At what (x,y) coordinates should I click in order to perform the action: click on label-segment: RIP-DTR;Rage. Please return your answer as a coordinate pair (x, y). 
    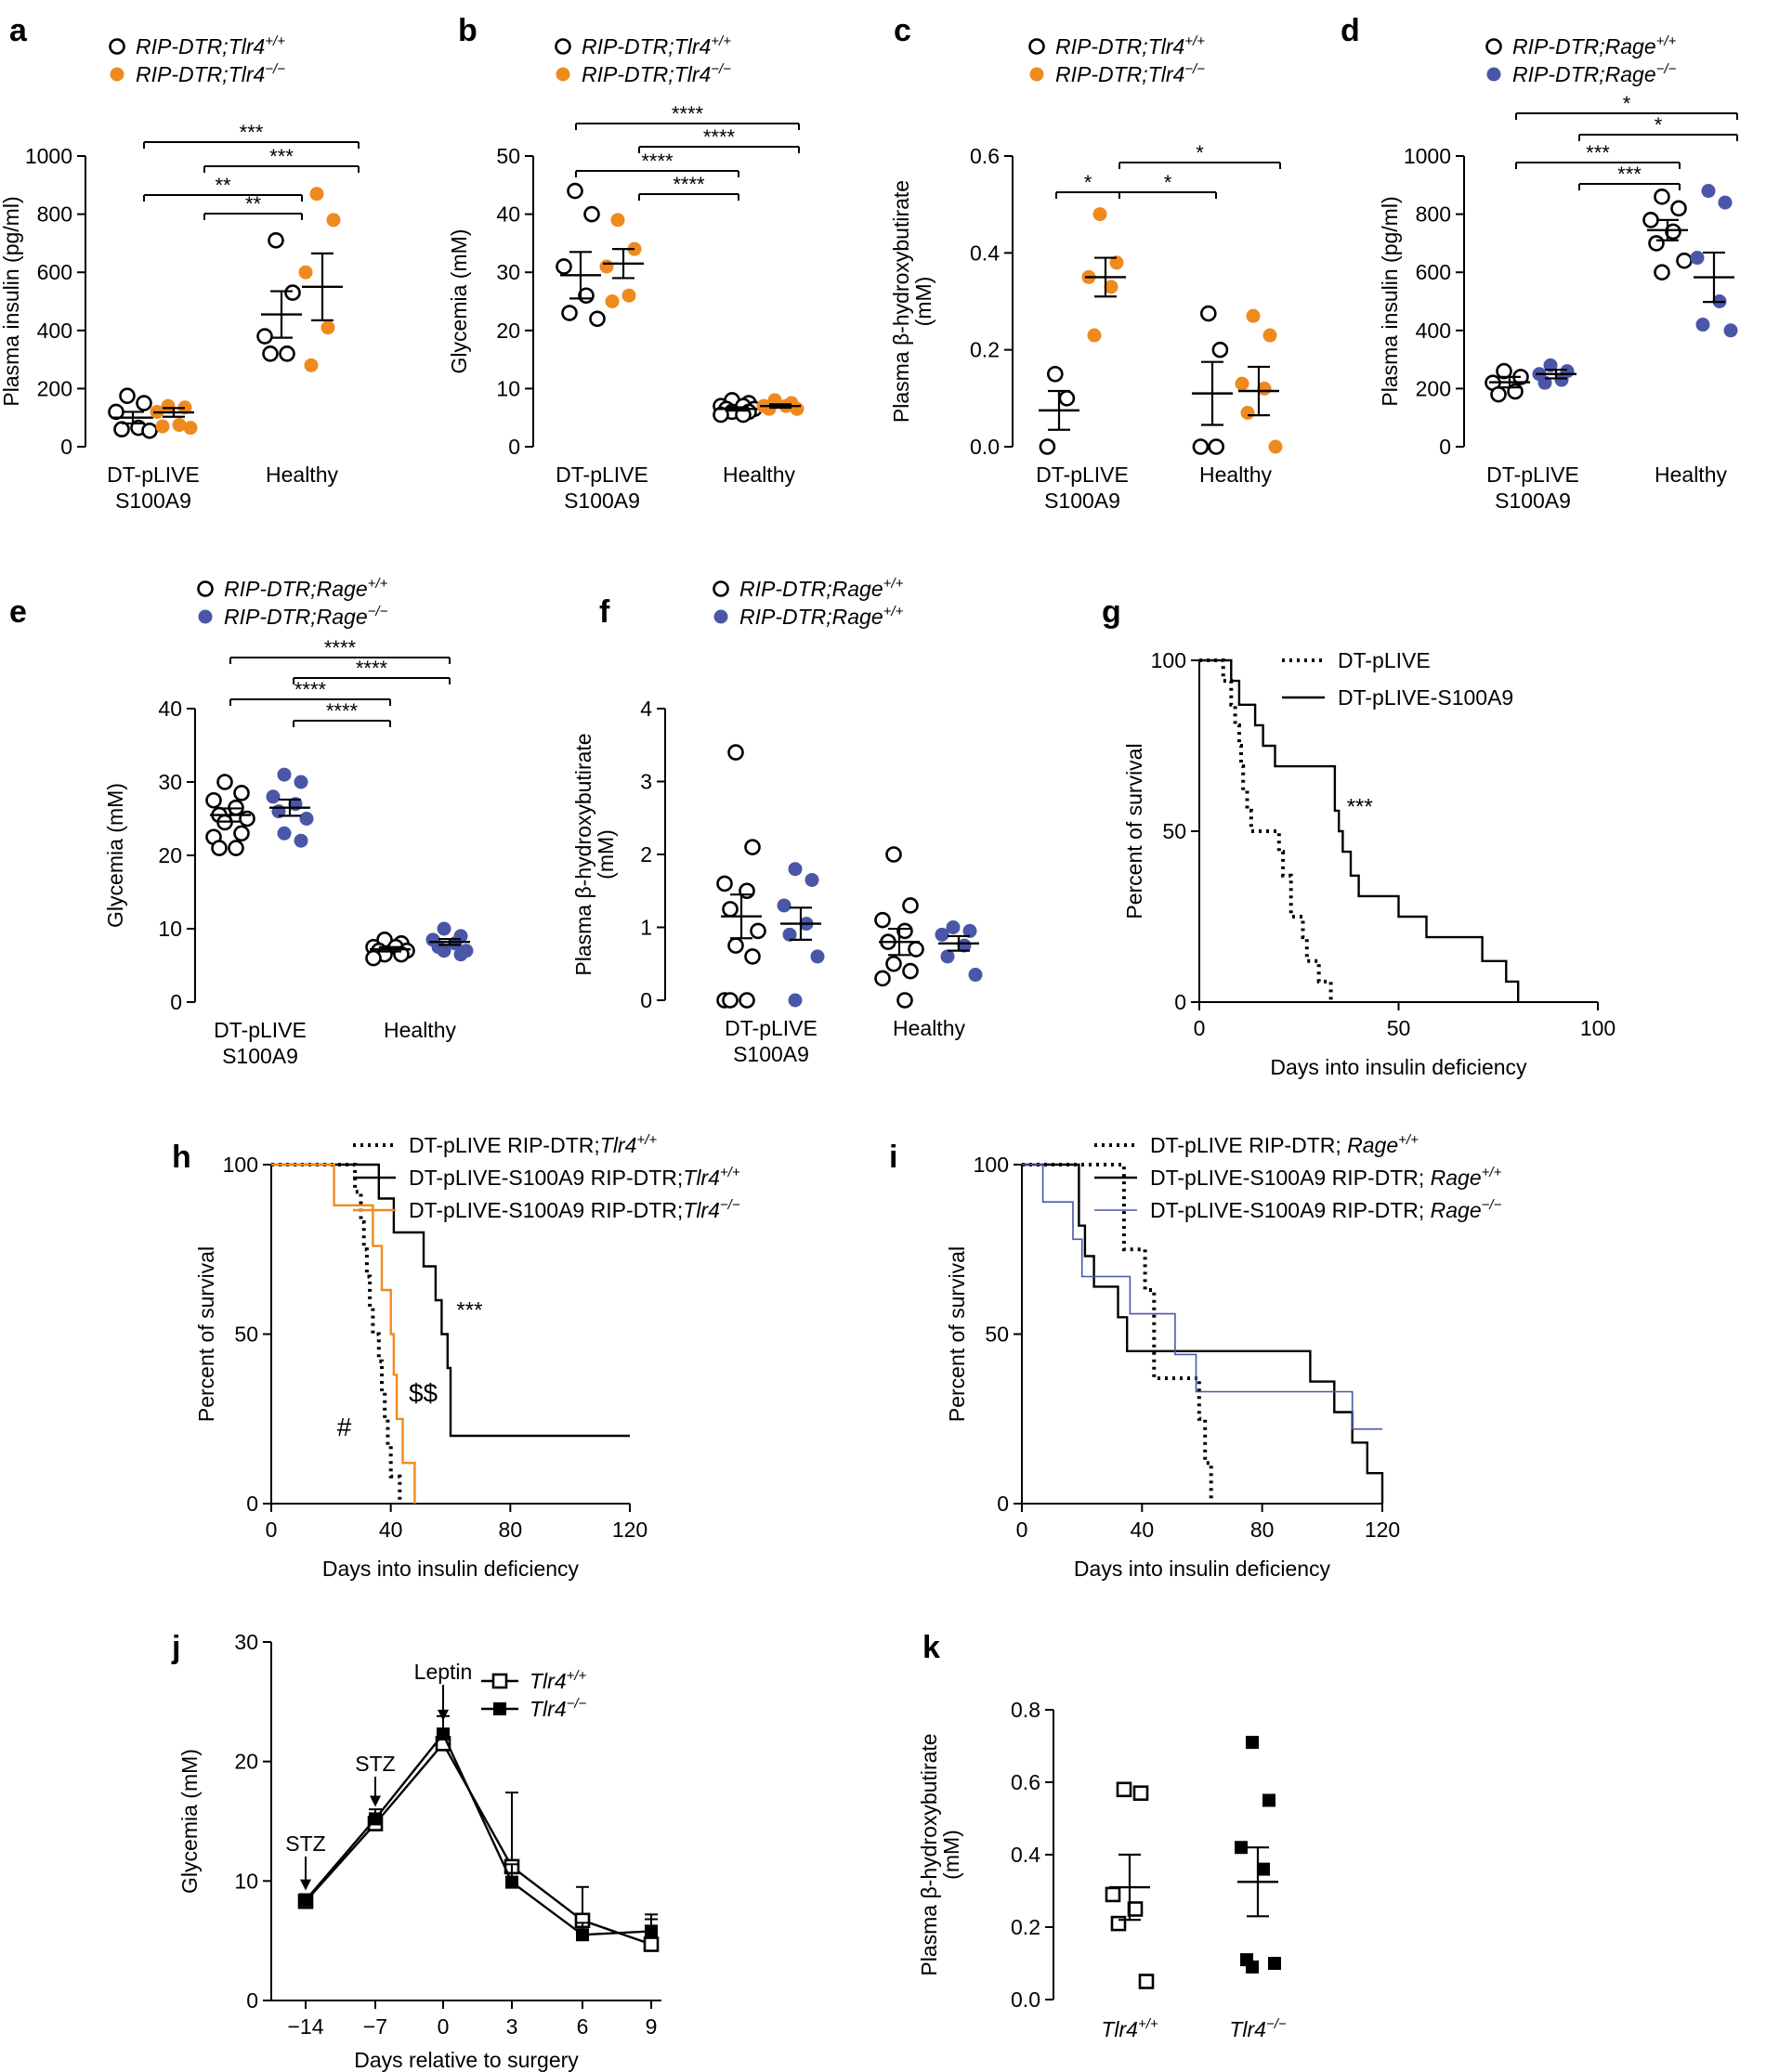
    Looking at the image, I should click on (1584, 74).